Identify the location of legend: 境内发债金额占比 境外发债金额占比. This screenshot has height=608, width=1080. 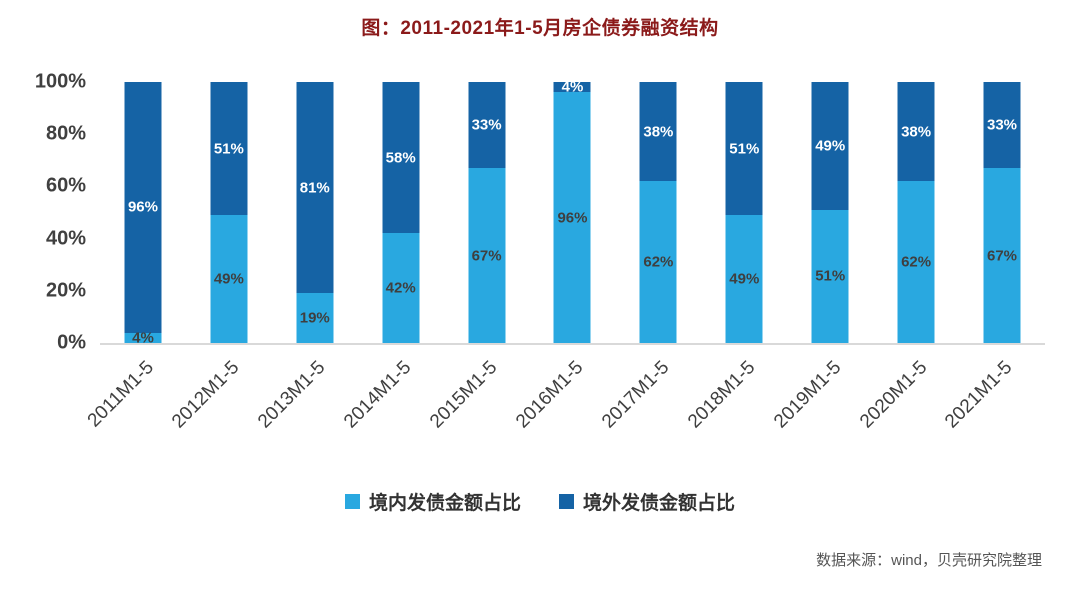
(540, 501).